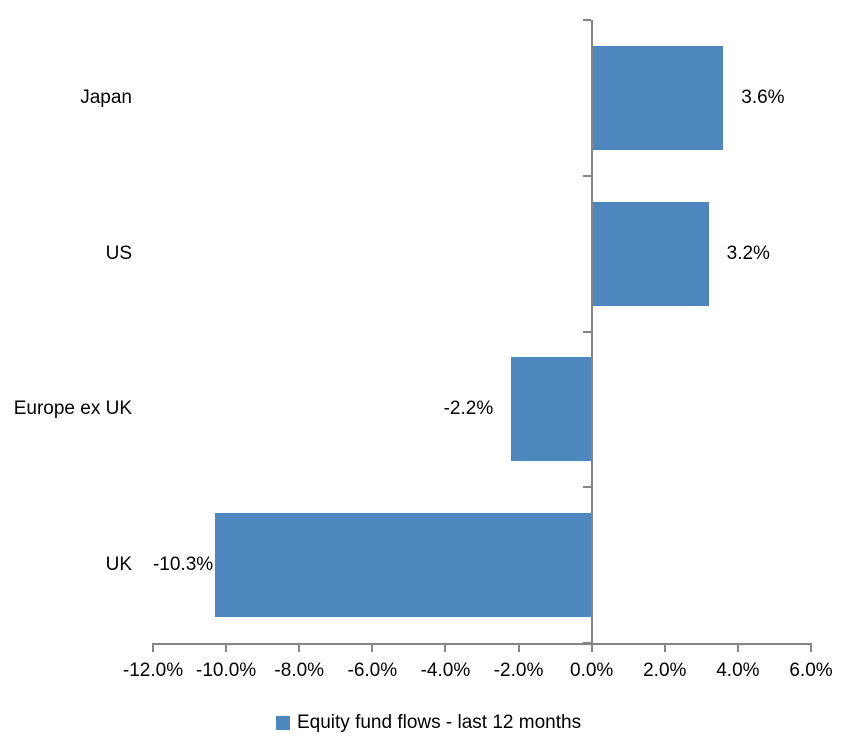 This screenshot has height=747, width=852. What do you see at coordinates (118, 565) in the screenshot?
I see `category-label-uk: UK` at bounding box center [118, 565].